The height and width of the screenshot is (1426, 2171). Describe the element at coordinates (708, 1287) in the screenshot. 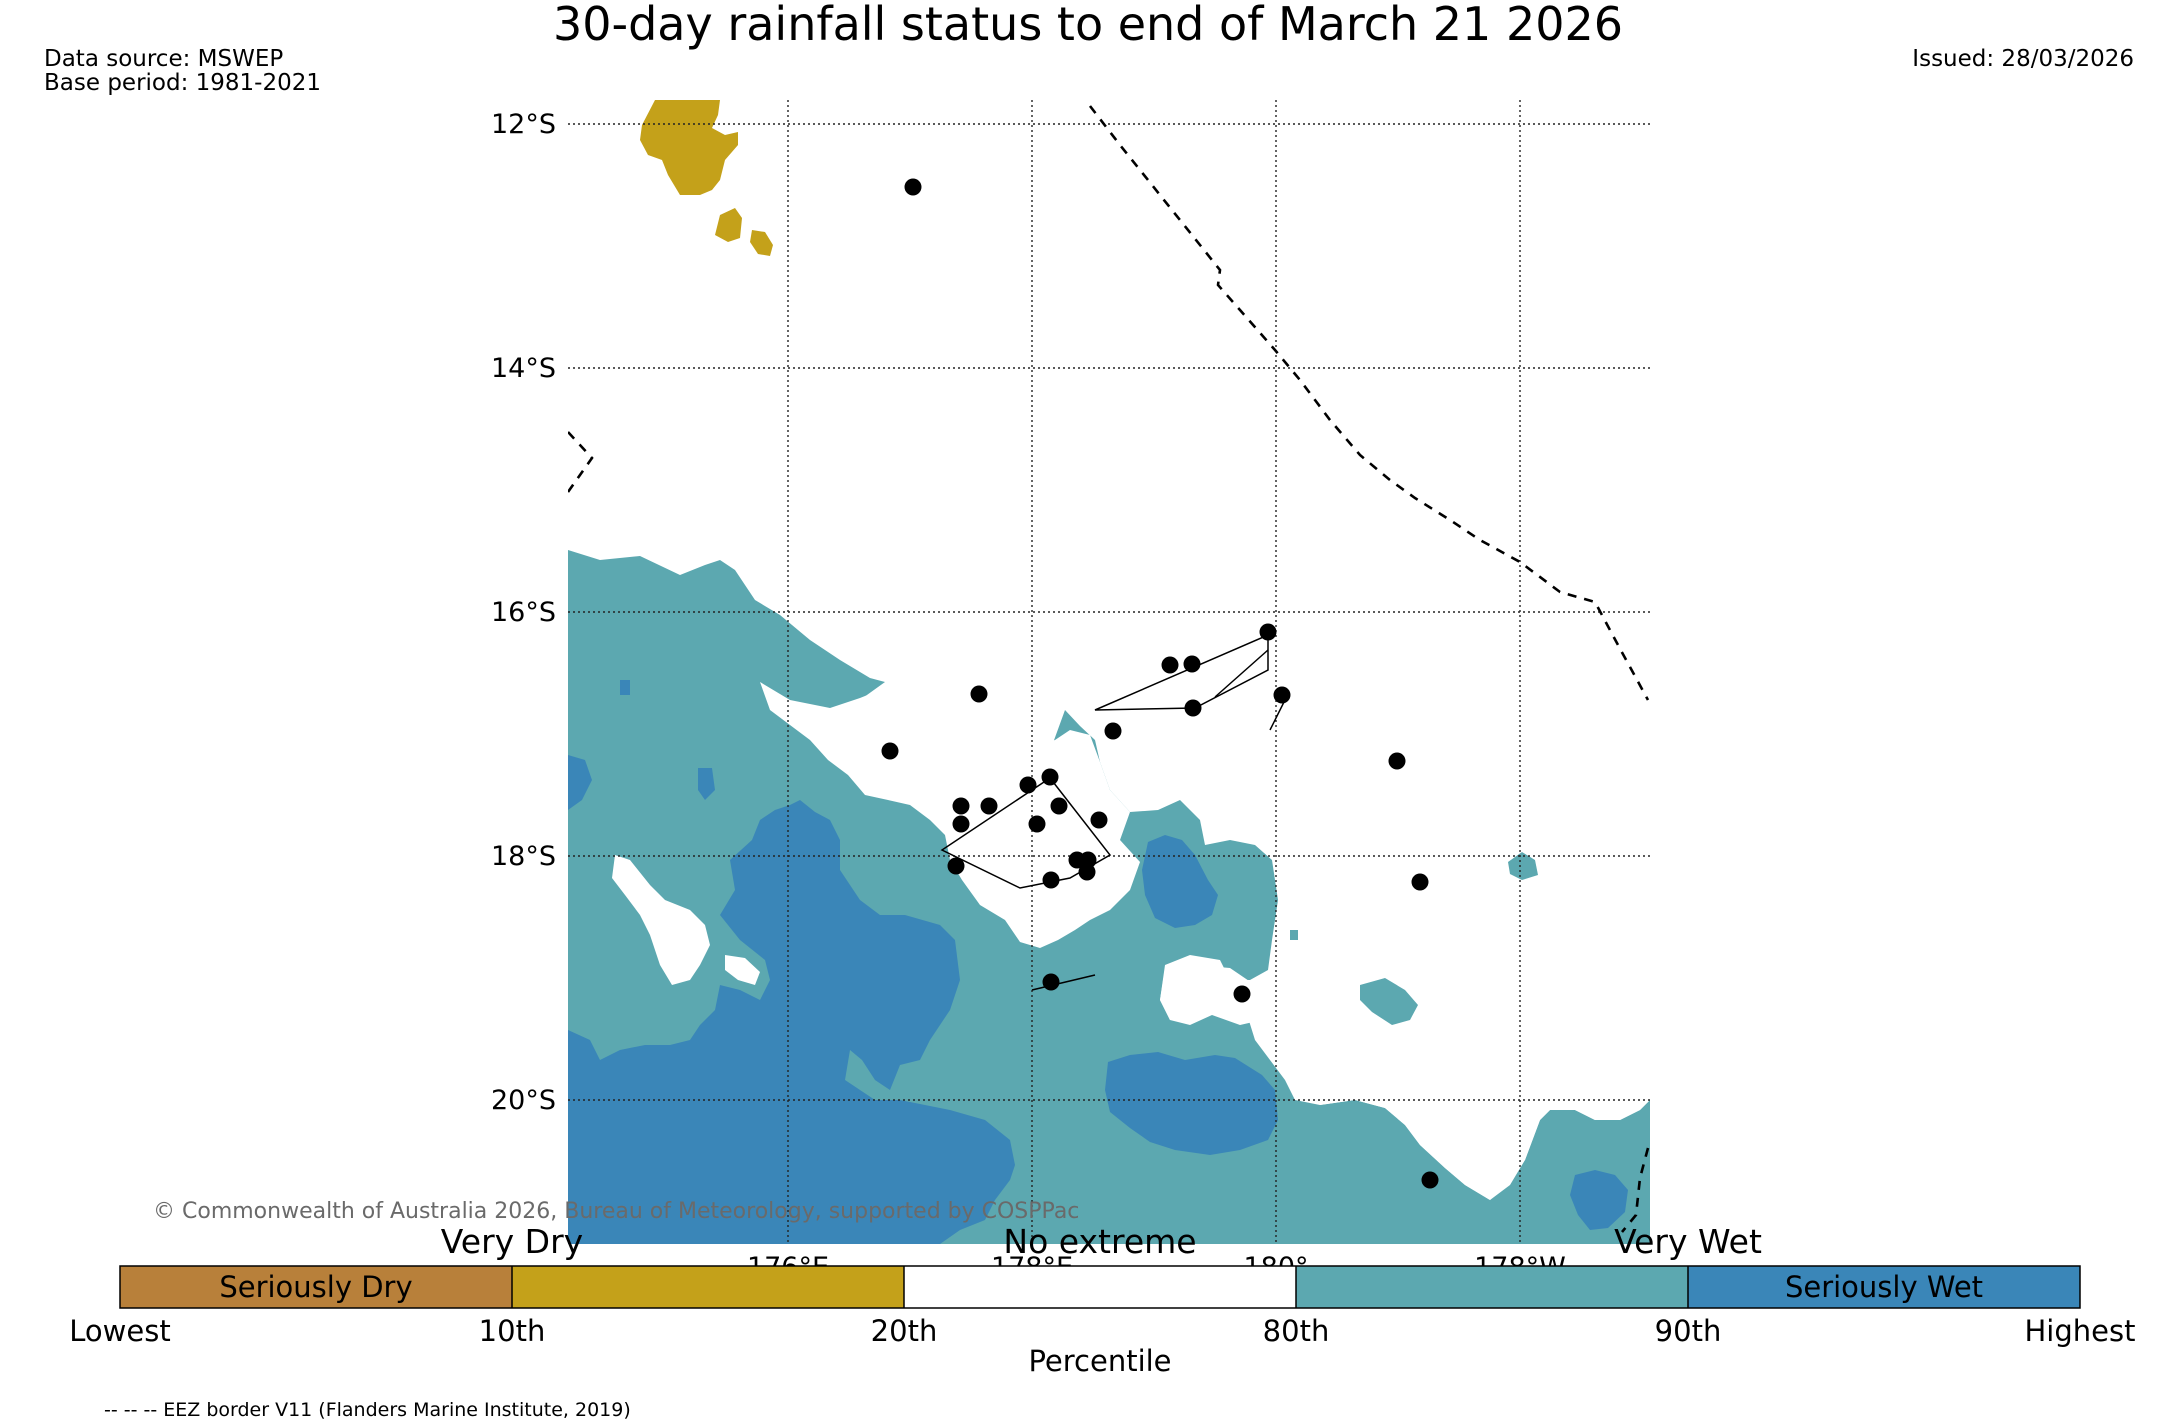

I see `colorbar-very-dry` at that location.